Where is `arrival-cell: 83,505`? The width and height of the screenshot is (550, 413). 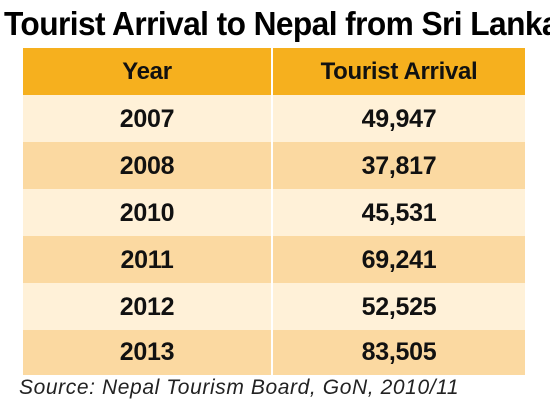
arrival-cell: 83,505 is located at coordinates (398, 352).